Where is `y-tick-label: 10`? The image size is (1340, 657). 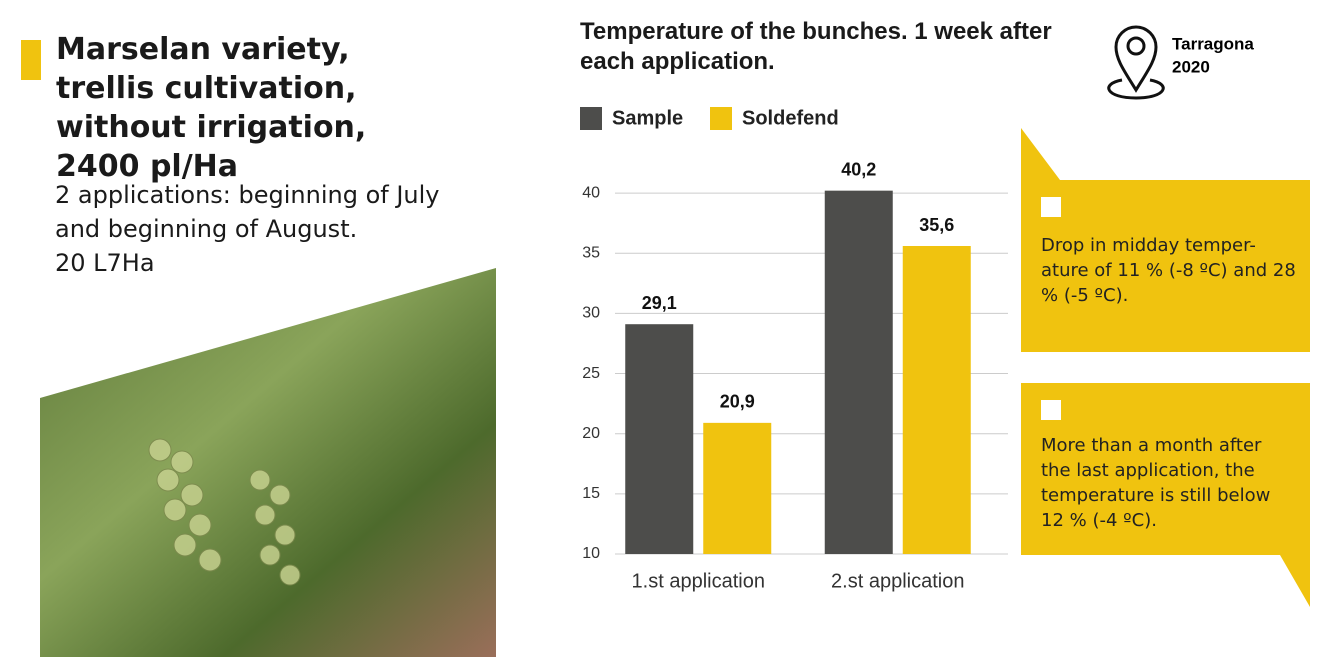
y-tick-label: 10 is located at coordinates (591, 553).